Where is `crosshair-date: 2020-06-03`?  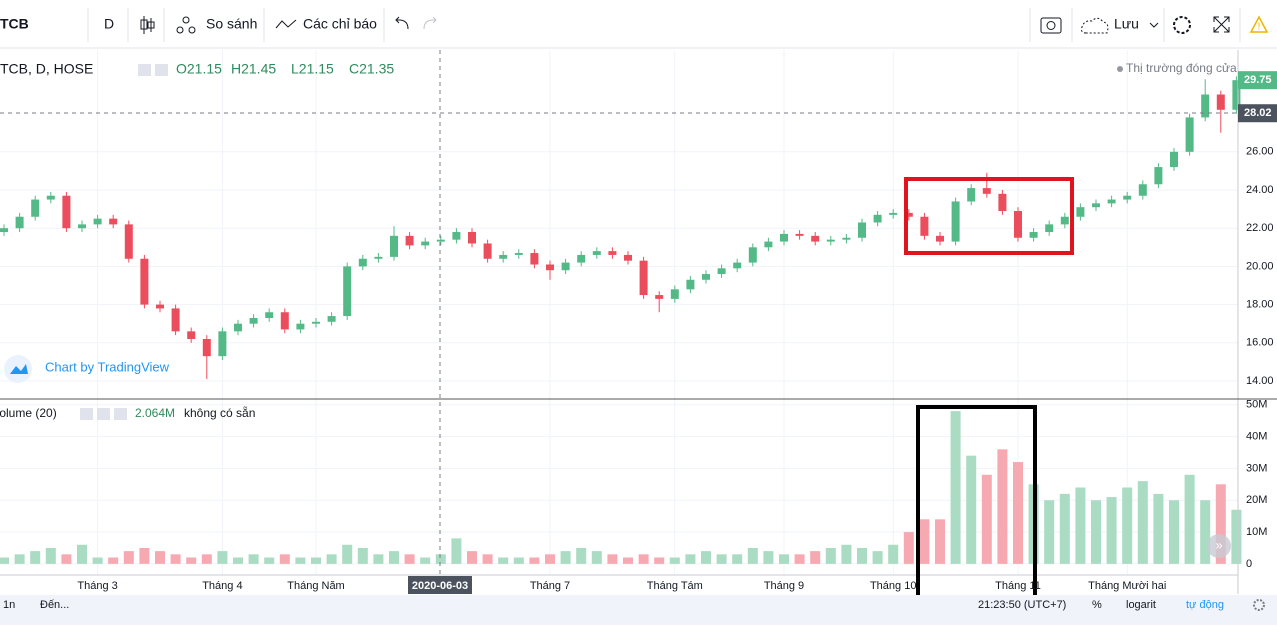
crosshair-date: 2020-06-03 is located at coordinates (440, 586).